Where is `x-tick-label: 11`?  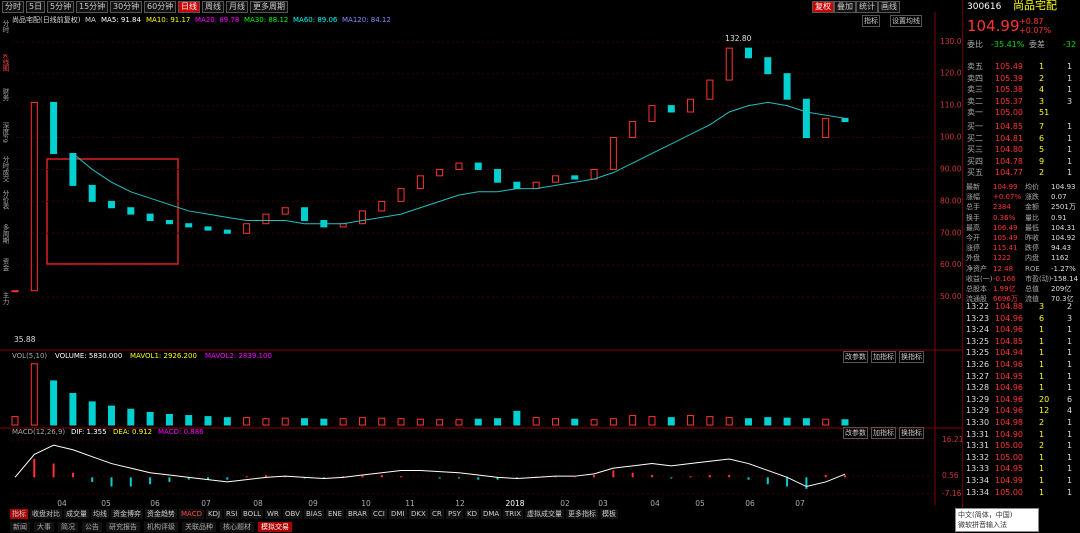 x-tick-label: 11 is located at coordinates (410, 503).